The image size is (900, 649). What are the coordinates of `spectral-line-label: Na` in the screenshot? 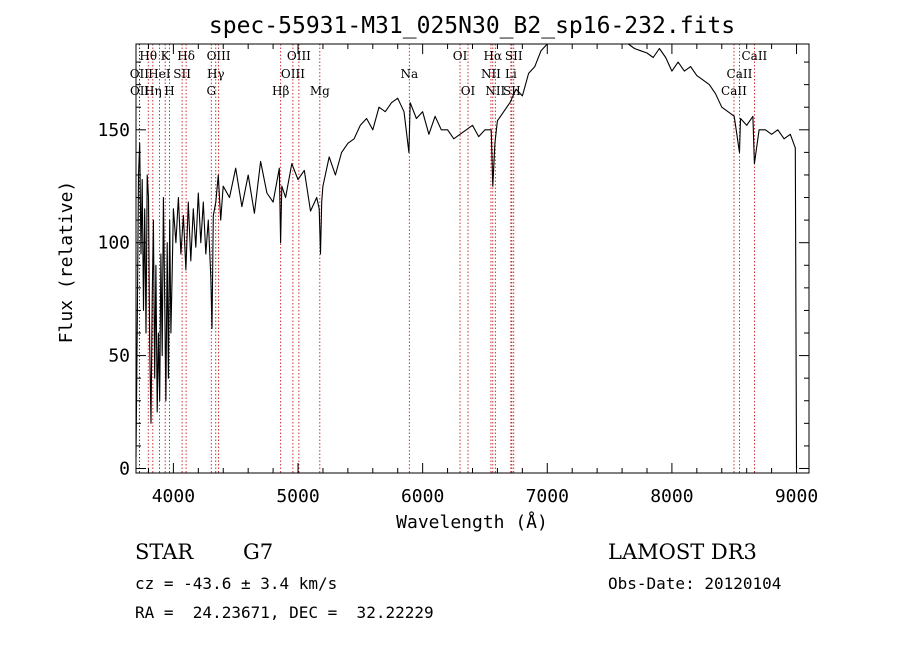 It's located at (409, 74).